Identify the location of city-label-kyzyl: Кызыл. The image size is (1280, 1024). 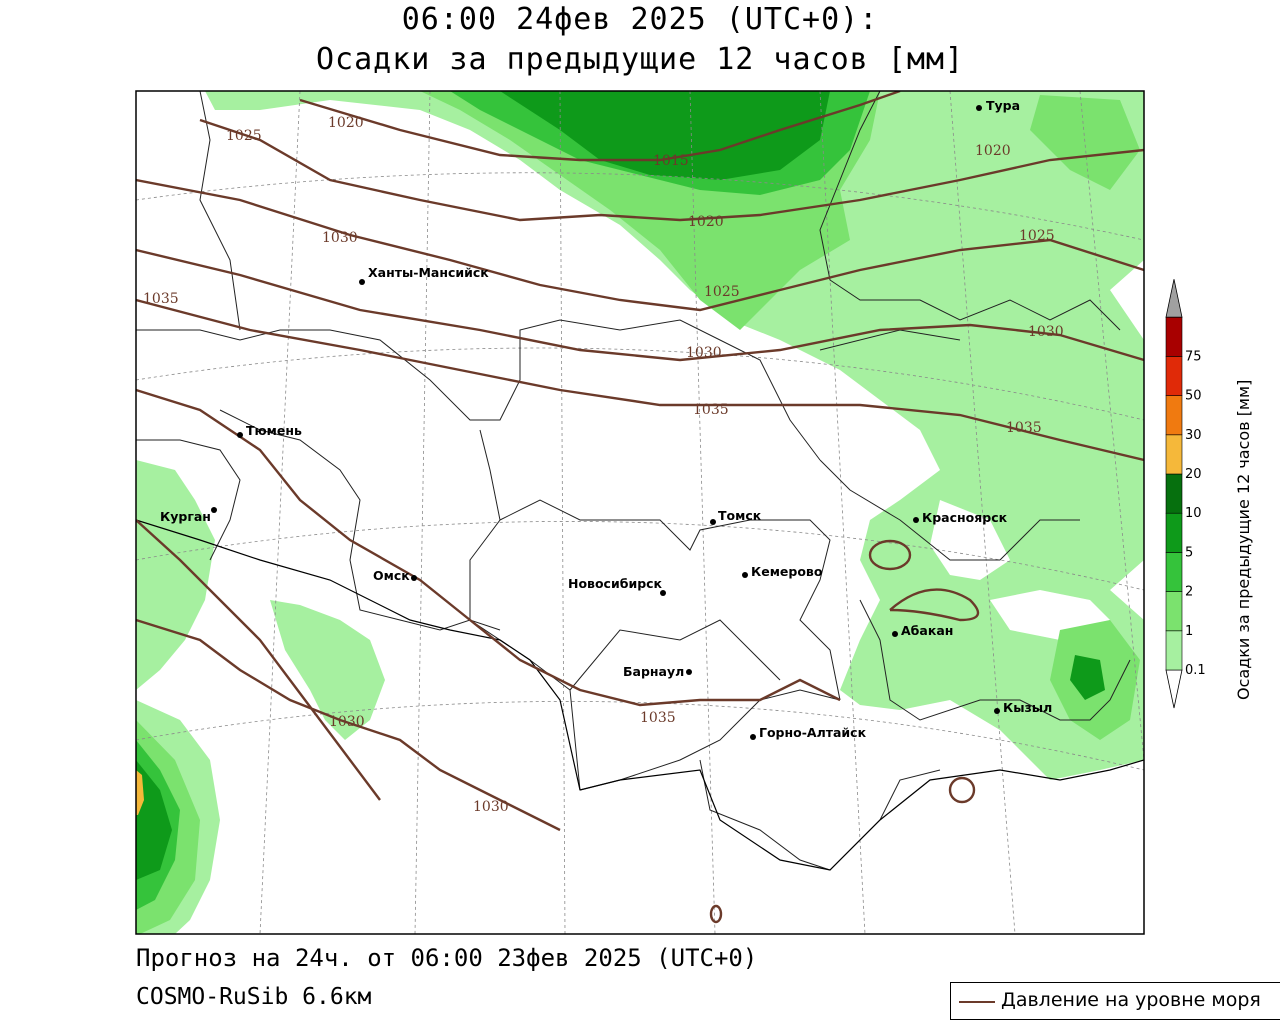
(1027, 707).